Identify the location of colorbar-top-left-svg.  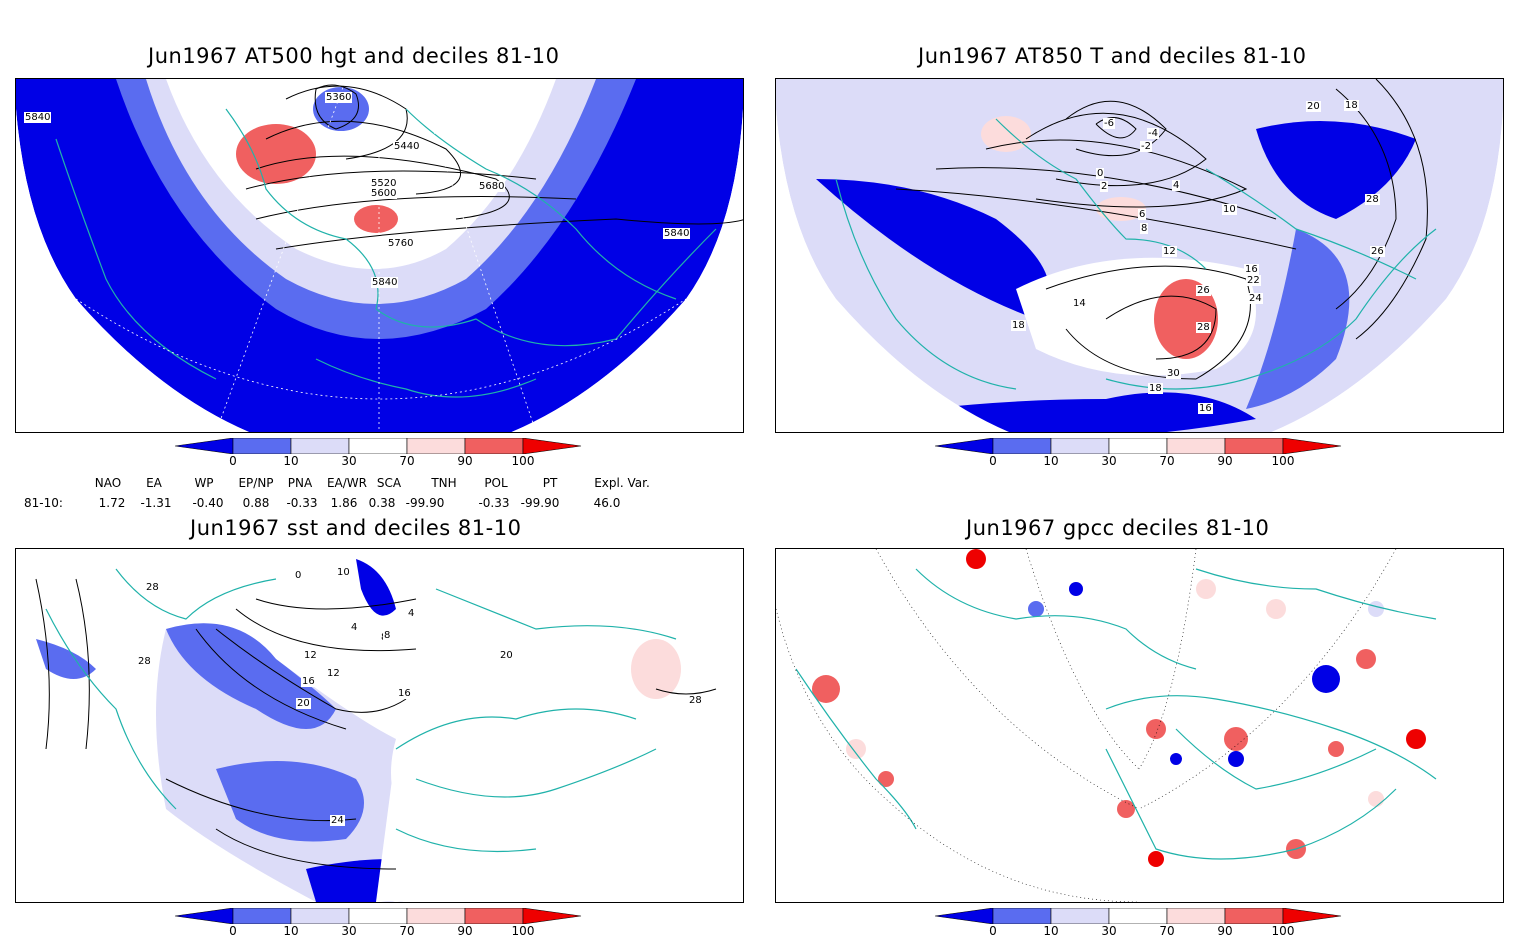
(378, 446).